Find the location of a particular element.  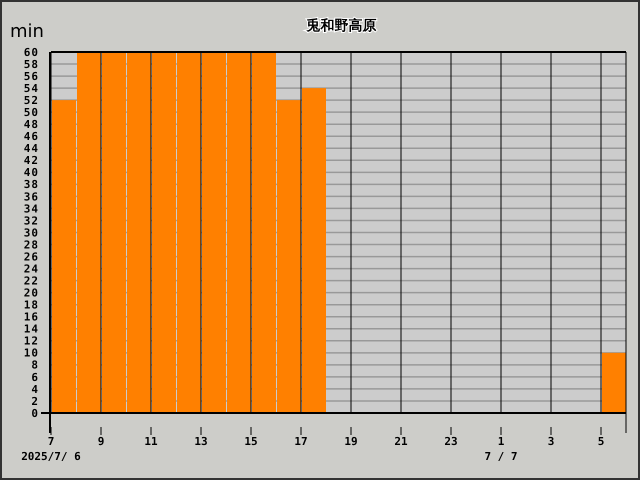

chart-title: 兎和野高原 is located at coordinates (341, 25).